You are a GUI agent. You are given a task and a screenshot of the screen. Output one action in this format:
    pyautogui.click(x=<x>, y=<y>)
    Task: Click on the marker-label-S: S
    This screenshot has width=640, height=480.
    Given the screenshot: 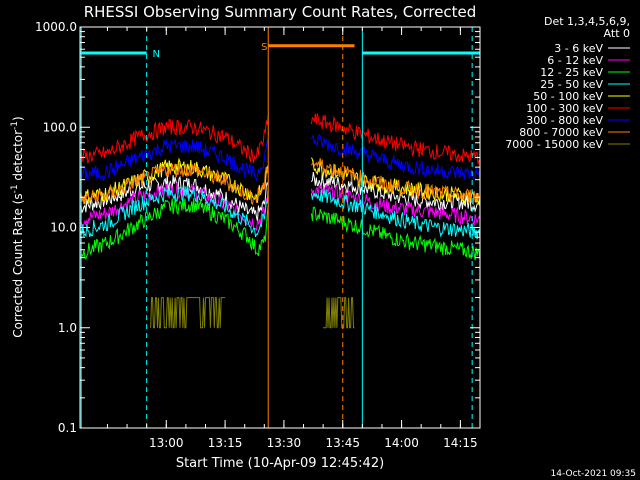 What is the action you would take?
    pyautogui.click(x=264, y=47)
    